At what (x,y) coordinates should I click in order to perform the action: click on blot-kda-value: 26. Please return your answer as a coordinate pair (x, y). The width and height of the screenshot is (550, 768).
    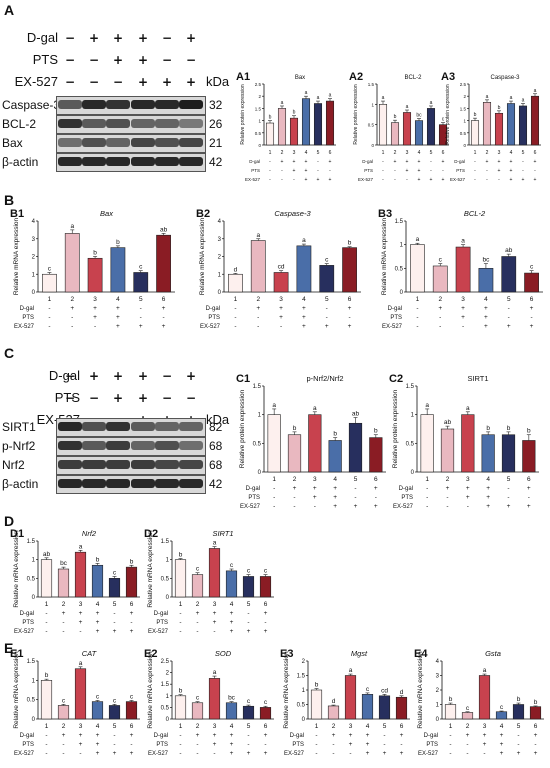
    Looking at the image, I should click on (216, 124).